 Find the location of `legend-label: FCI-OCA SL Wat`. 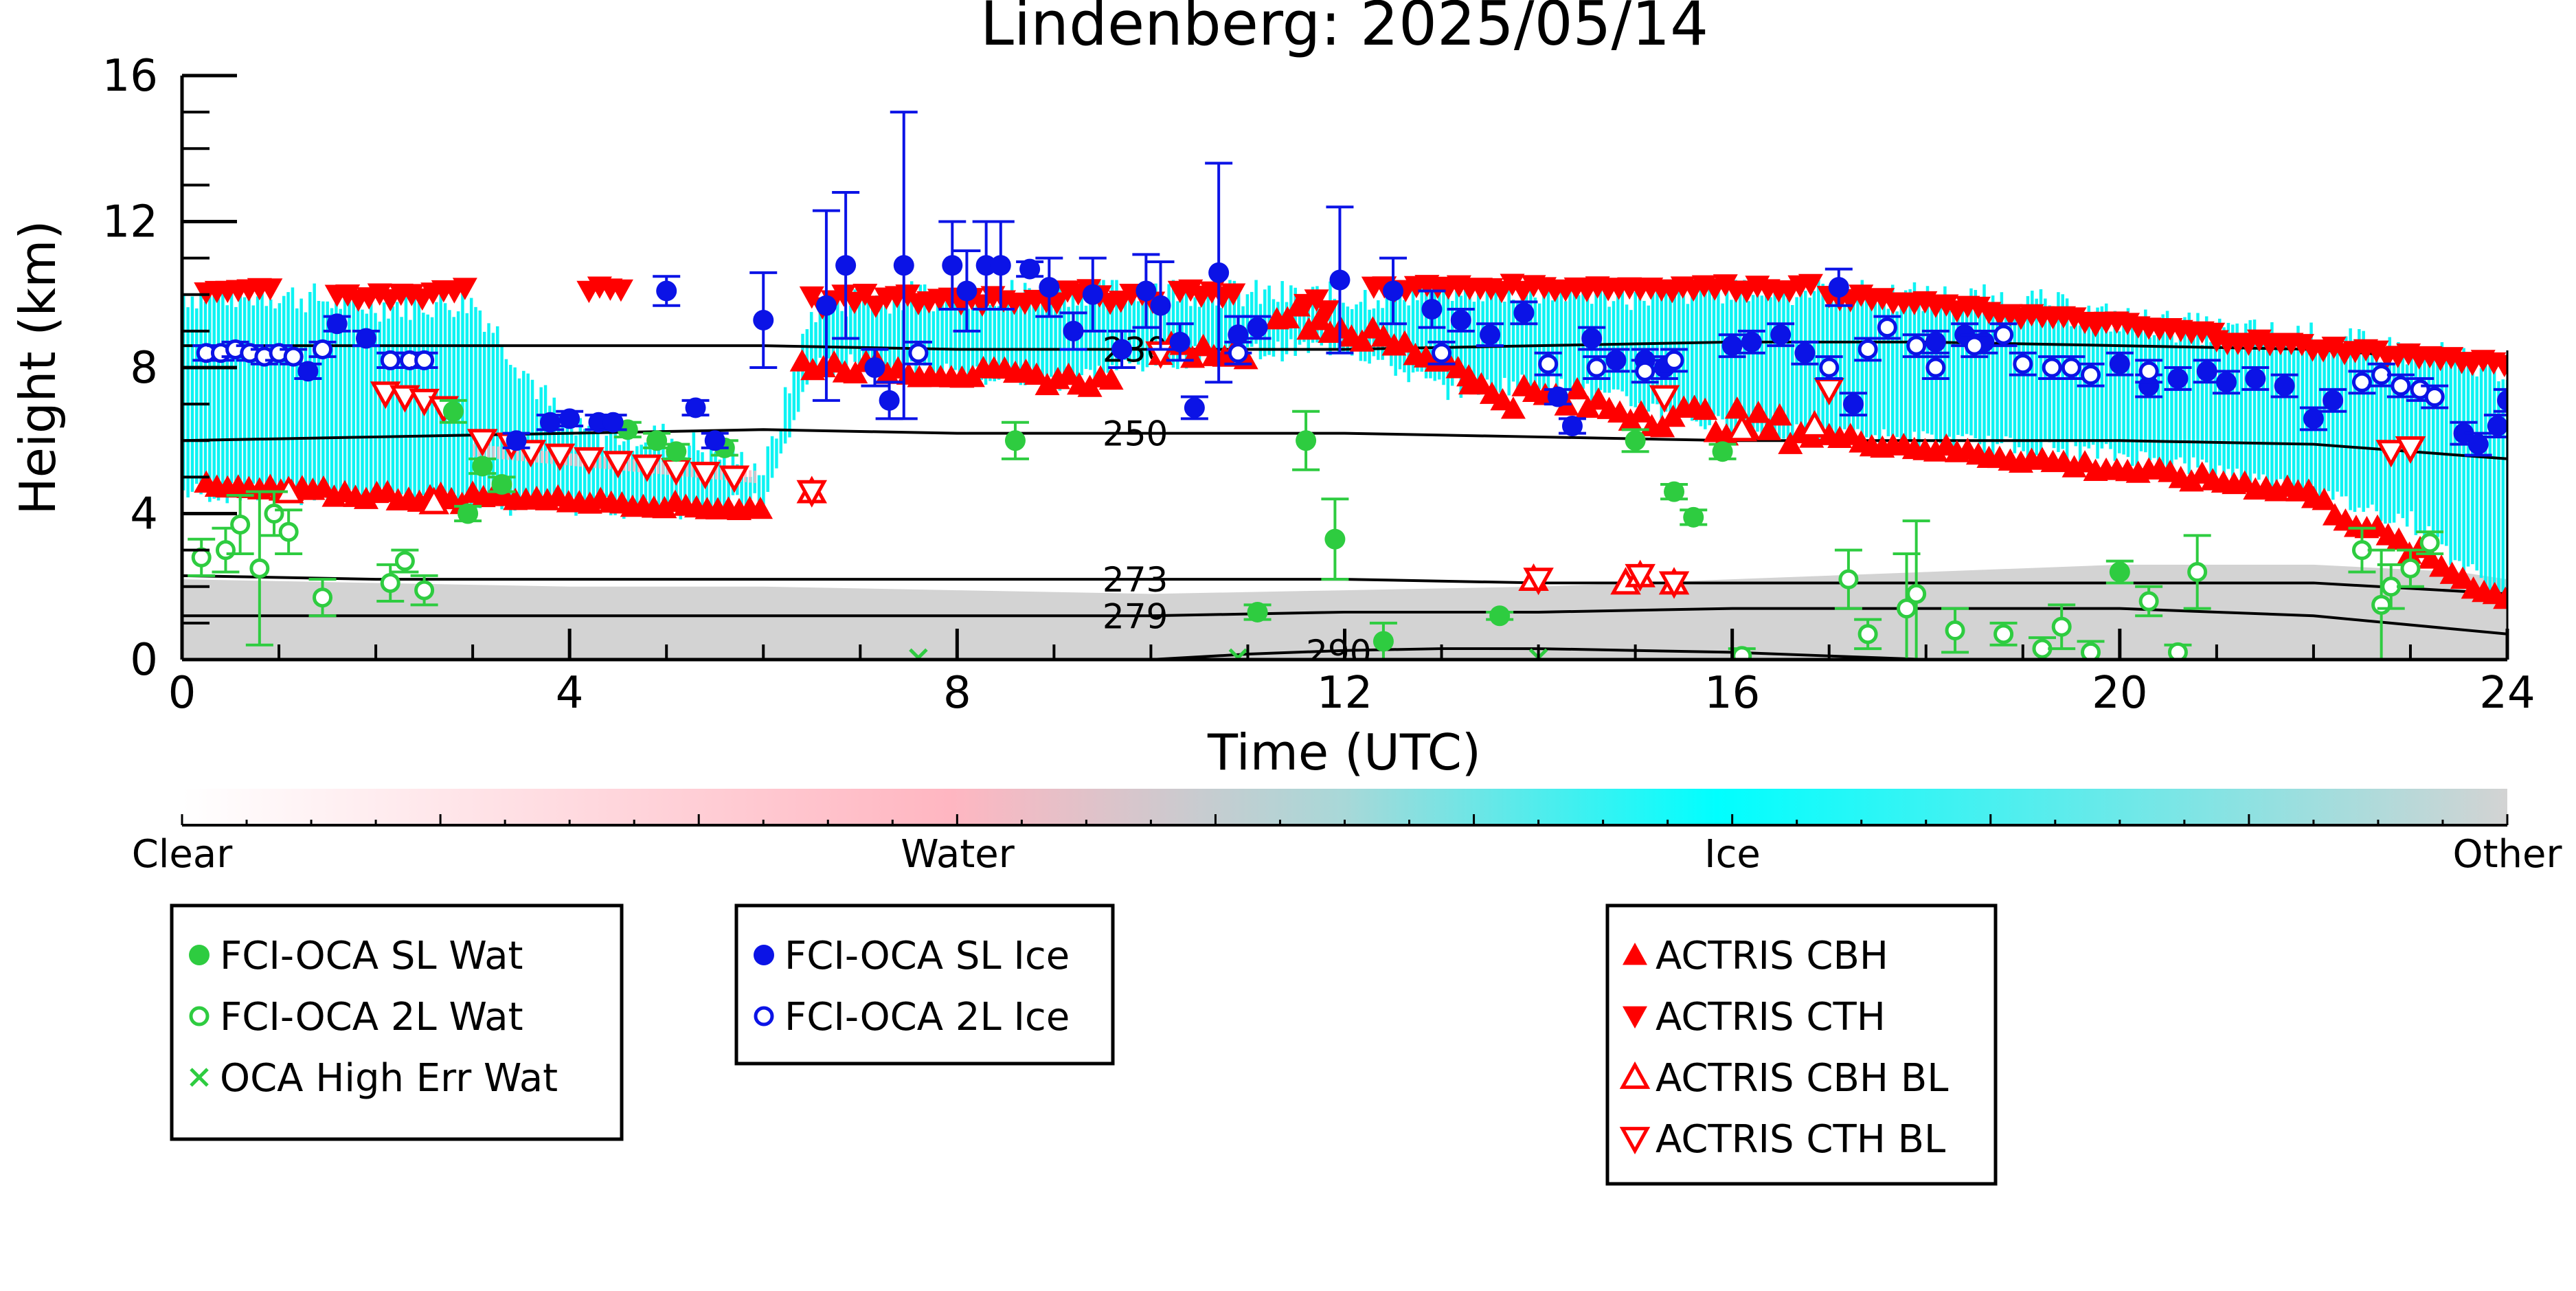

legend-label: FCI-OCA SL Wat is located at coordinates (371, 956).